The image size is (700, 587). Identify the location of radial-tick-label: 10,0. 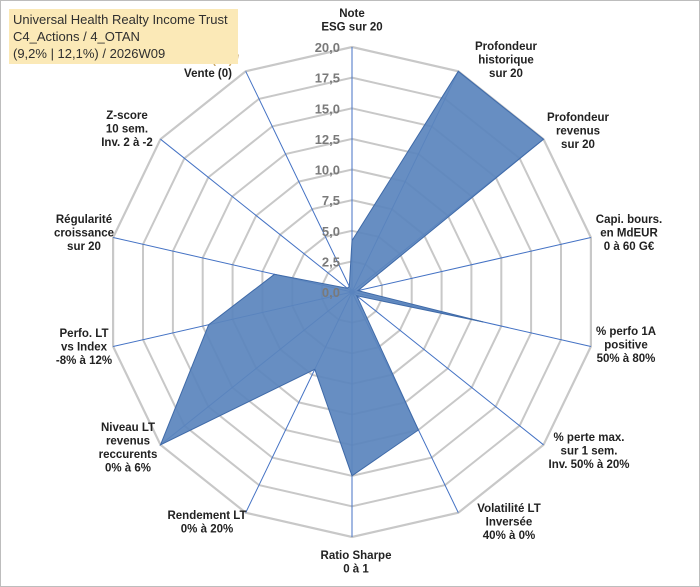
(327, 170).